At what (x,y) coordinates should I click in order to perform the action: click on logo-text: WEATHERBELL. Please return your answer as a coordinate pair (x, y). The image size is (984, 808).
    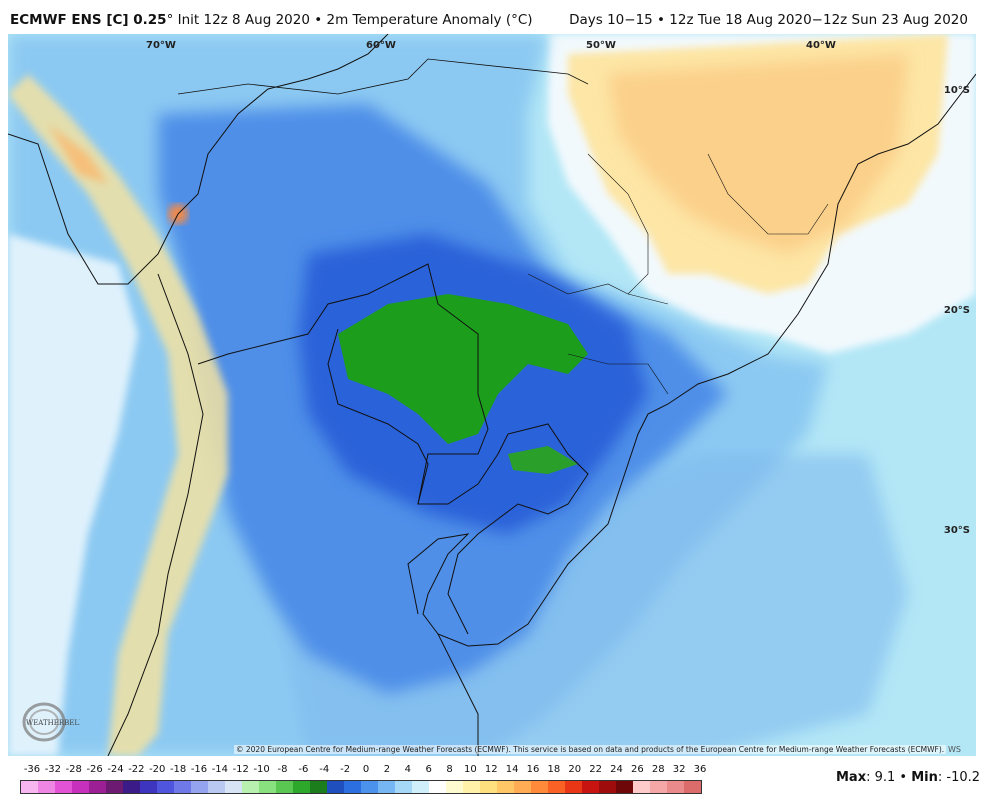
    Looking at the image, I should click on (53, 723).